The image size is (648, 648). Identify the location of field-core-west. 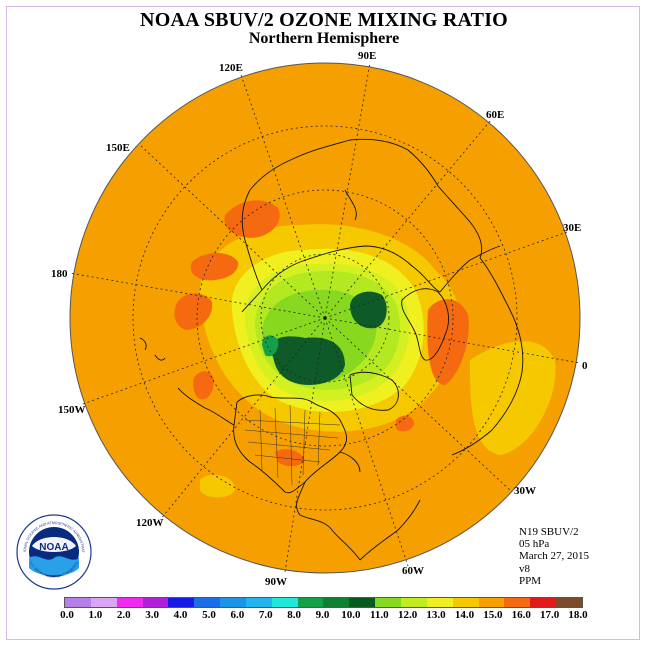
(308, 360).